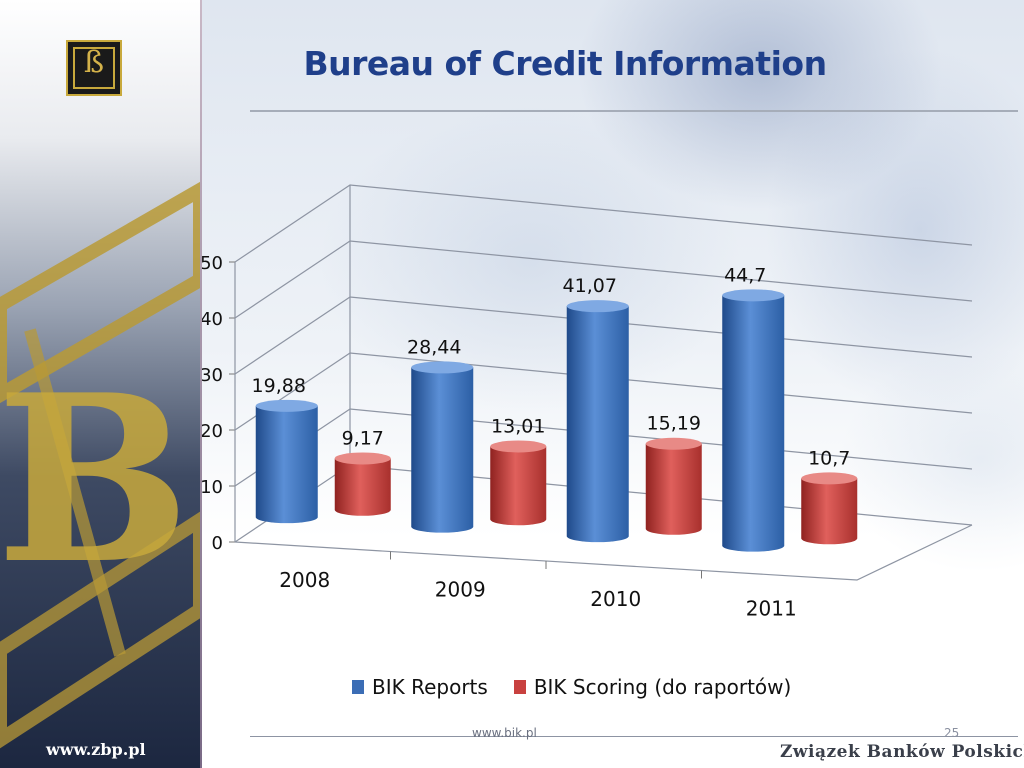  What do you see at coordinates (363, 438) in the screenshot?
I see `data-label-scoring: 9,17` at bounding box center [363, 438].